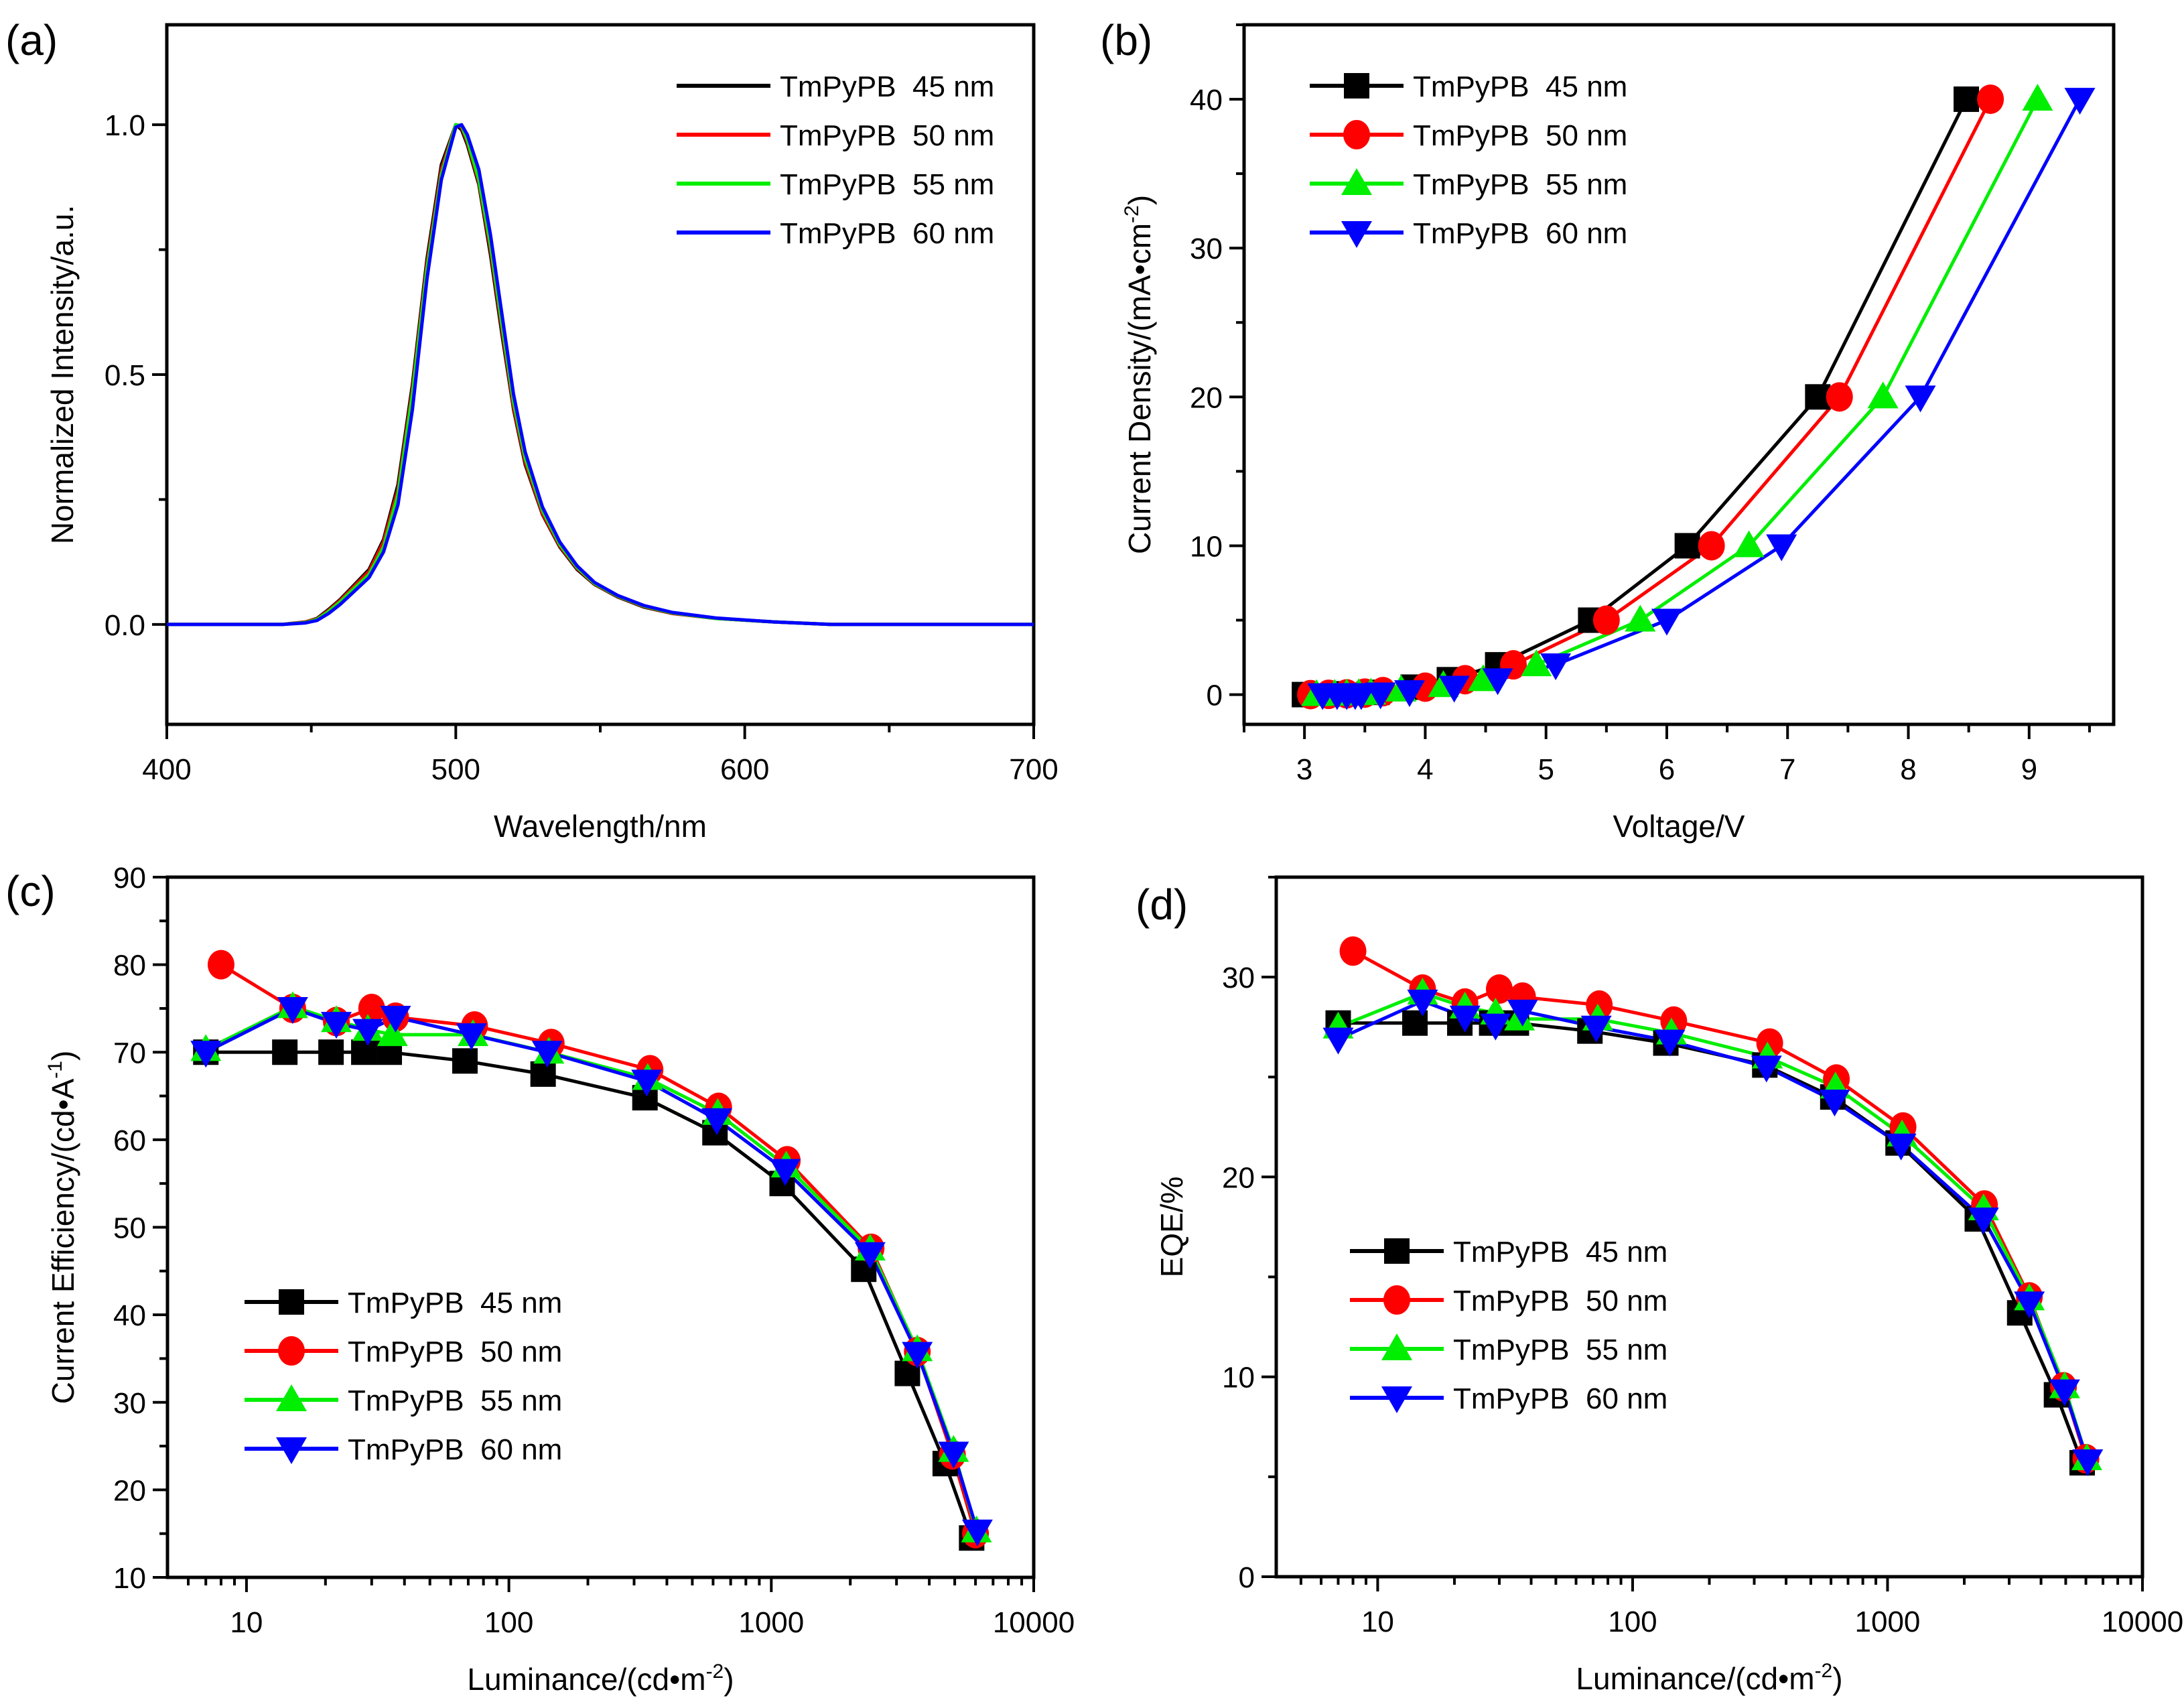 Image resolution: width=2184 pixels, height=1700 pixels. What do you see at coordinates (129, 966) in the screenshot?
I see `y-tick-label: 80` at bounding box center [129, 966].